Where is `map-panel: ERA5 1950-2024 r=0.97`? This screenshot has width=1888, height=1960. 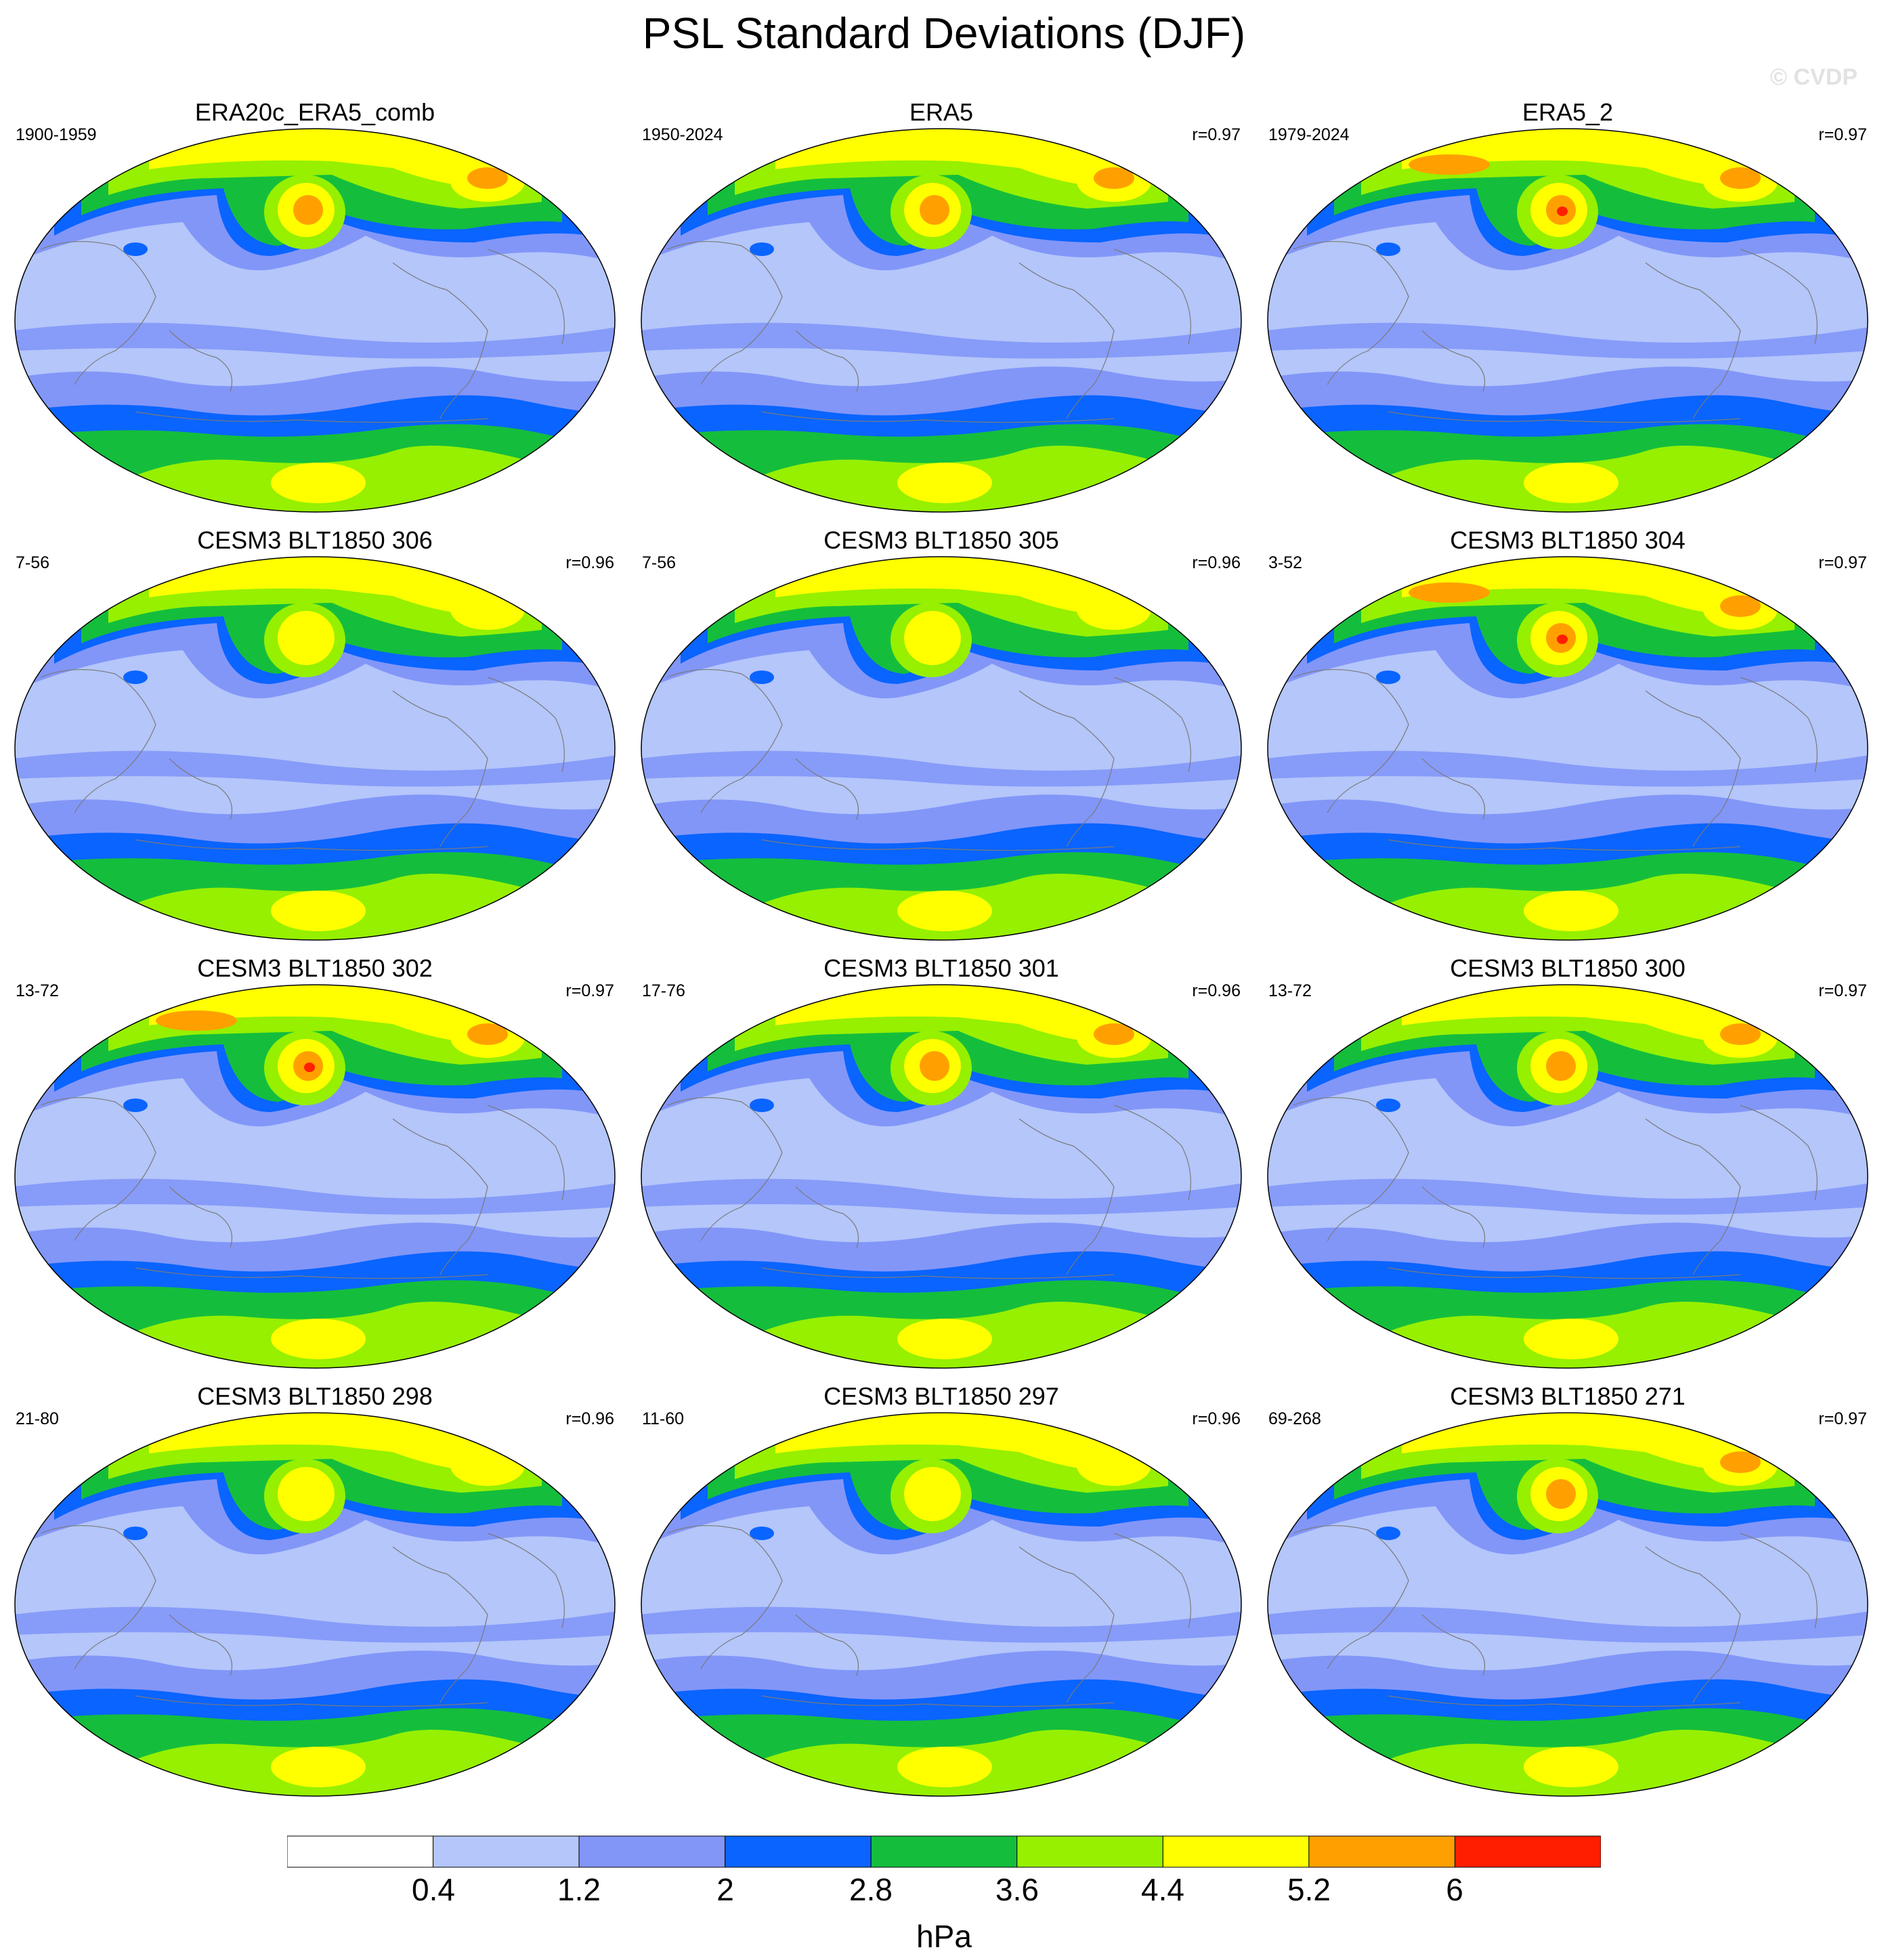 map-panel: ERA5 1950-2024 r=0.97 is located at coordinates (942, 311).